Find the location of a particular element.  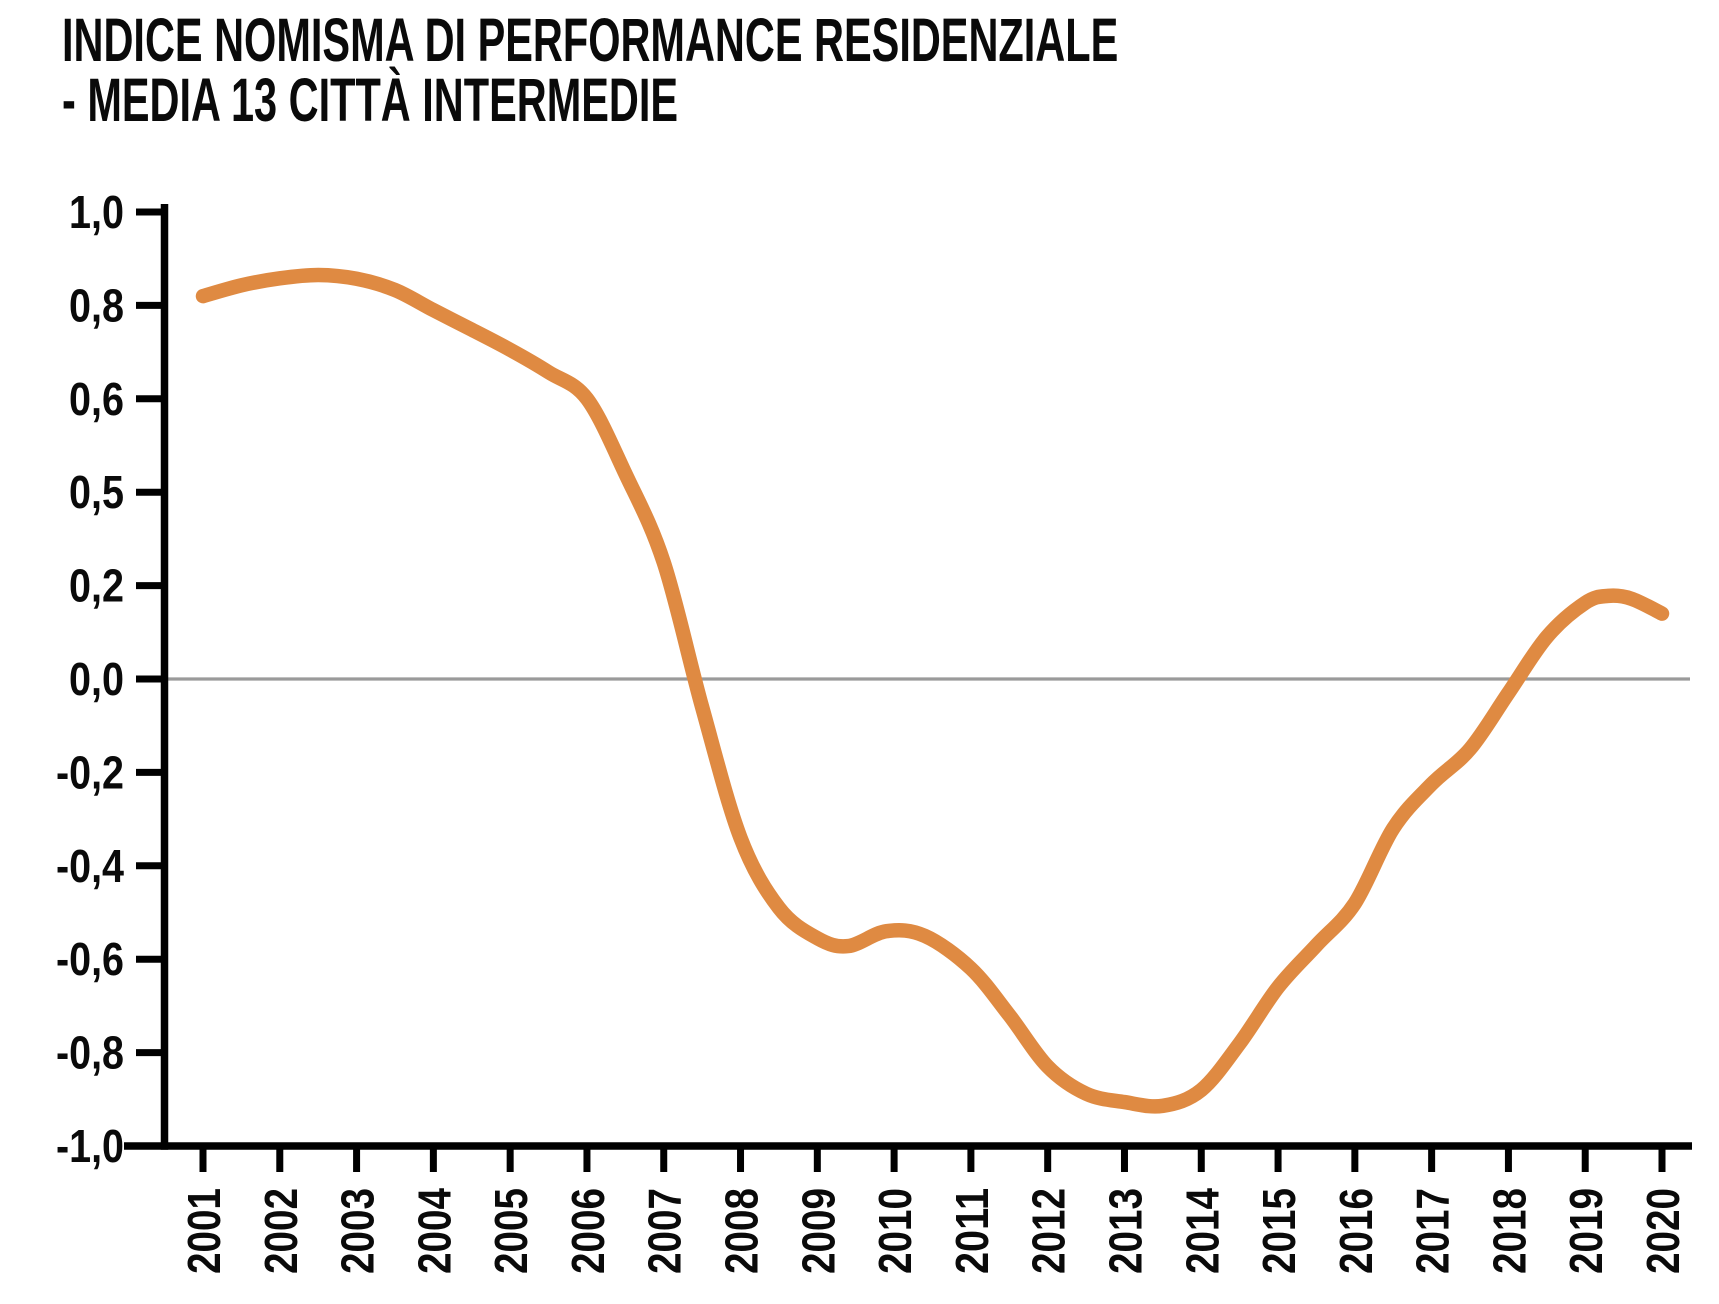

y-tick-label: 0,5 is located at coordinates (96, 492).